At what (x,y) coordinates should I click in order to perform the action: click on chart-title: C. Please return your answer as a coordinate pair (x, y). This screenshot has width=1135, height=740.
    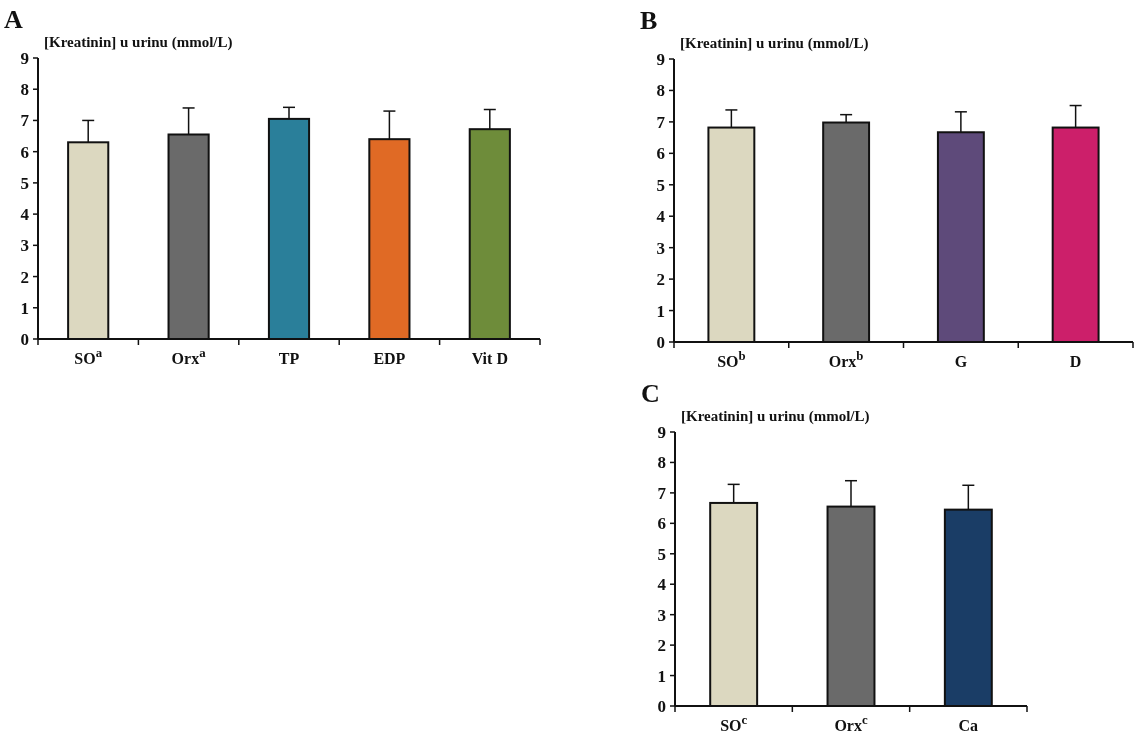
    Looking at the image, I should click on (650, 393).